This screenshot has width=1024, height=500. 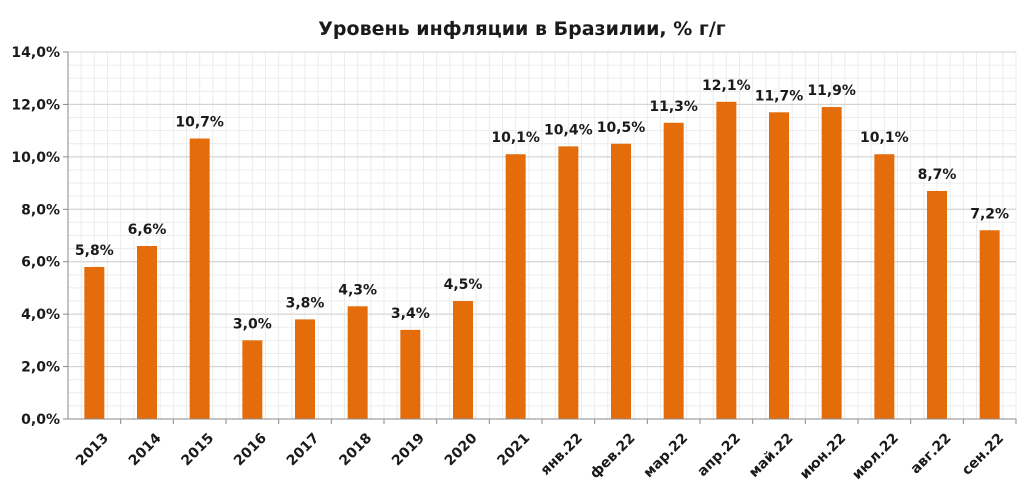 What do you see at coordinates (726, 86) in the screenshot?
I see `data-label: 12,1%` at bounding box center [726, 86].